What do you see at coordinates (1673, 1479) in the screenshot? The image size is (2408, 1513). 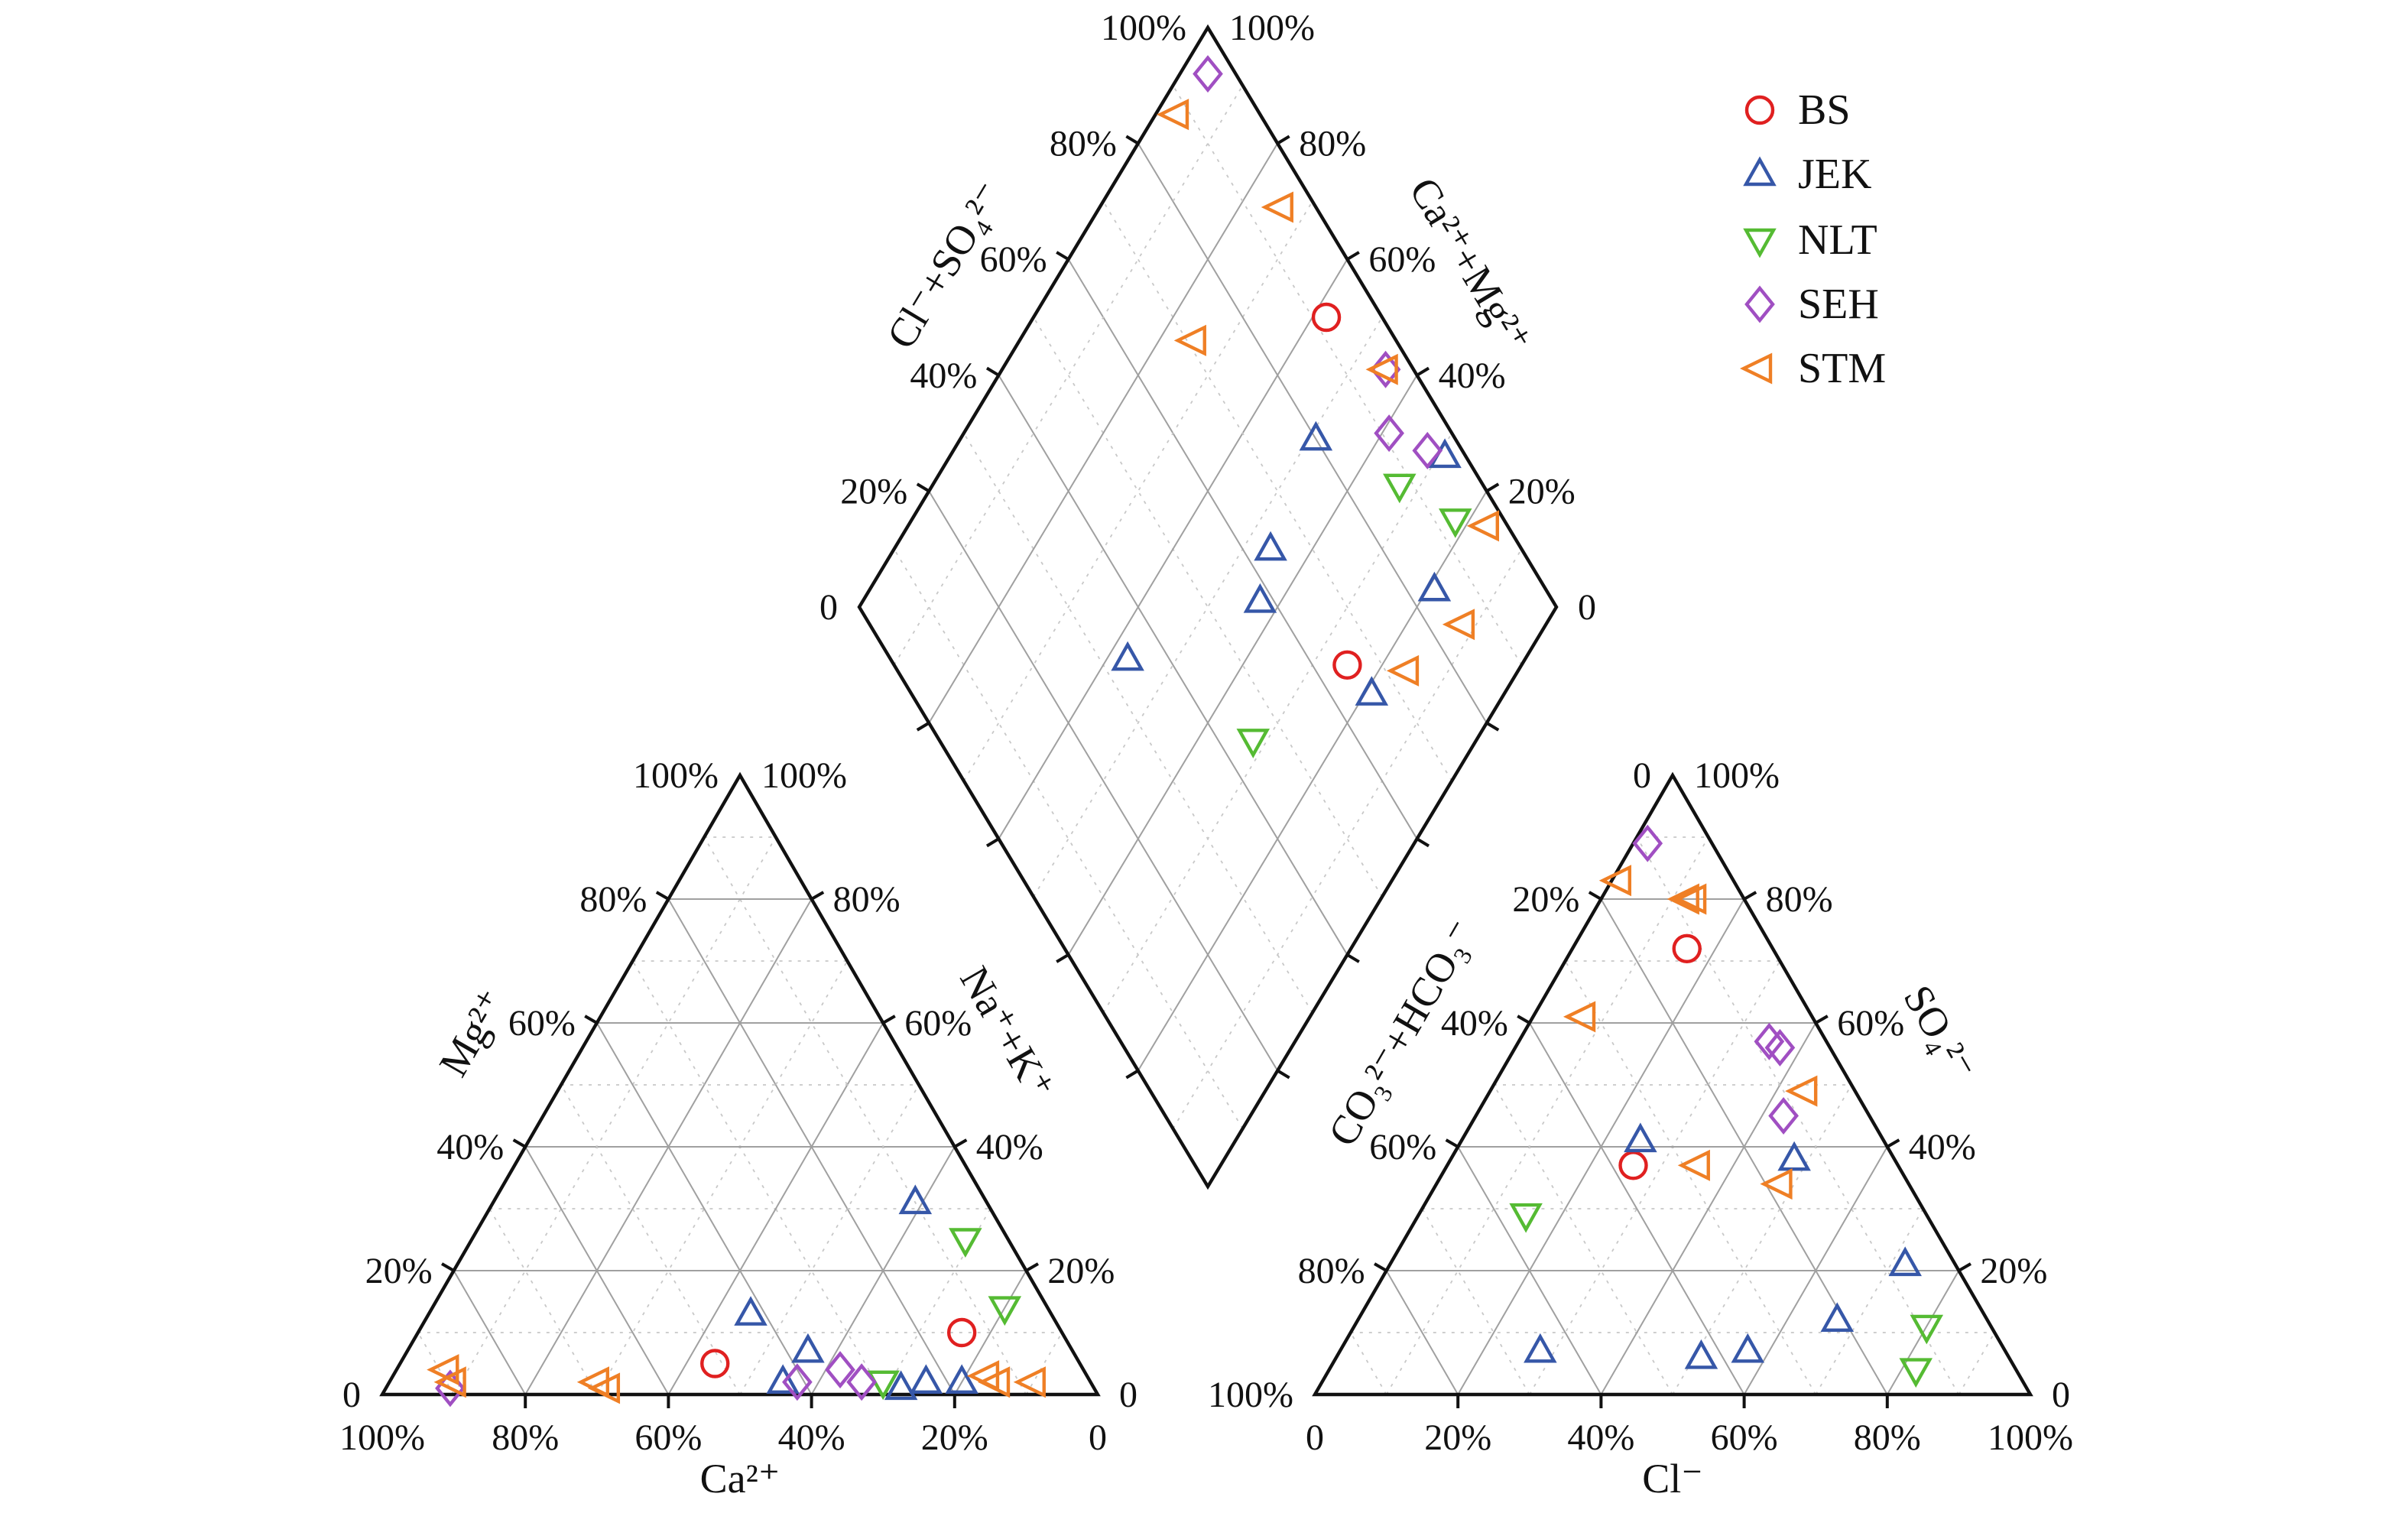 I see `axis-label-cl: Cl⁻` at bounding box center [1673, 1479].